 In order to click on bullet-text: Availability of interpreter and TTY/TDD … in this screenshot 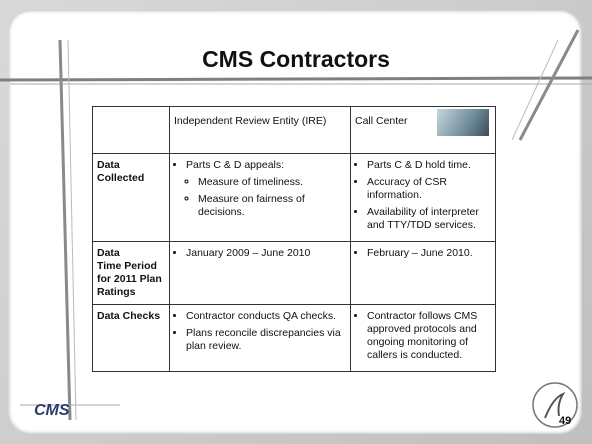, I will do `click(423, 218)`.